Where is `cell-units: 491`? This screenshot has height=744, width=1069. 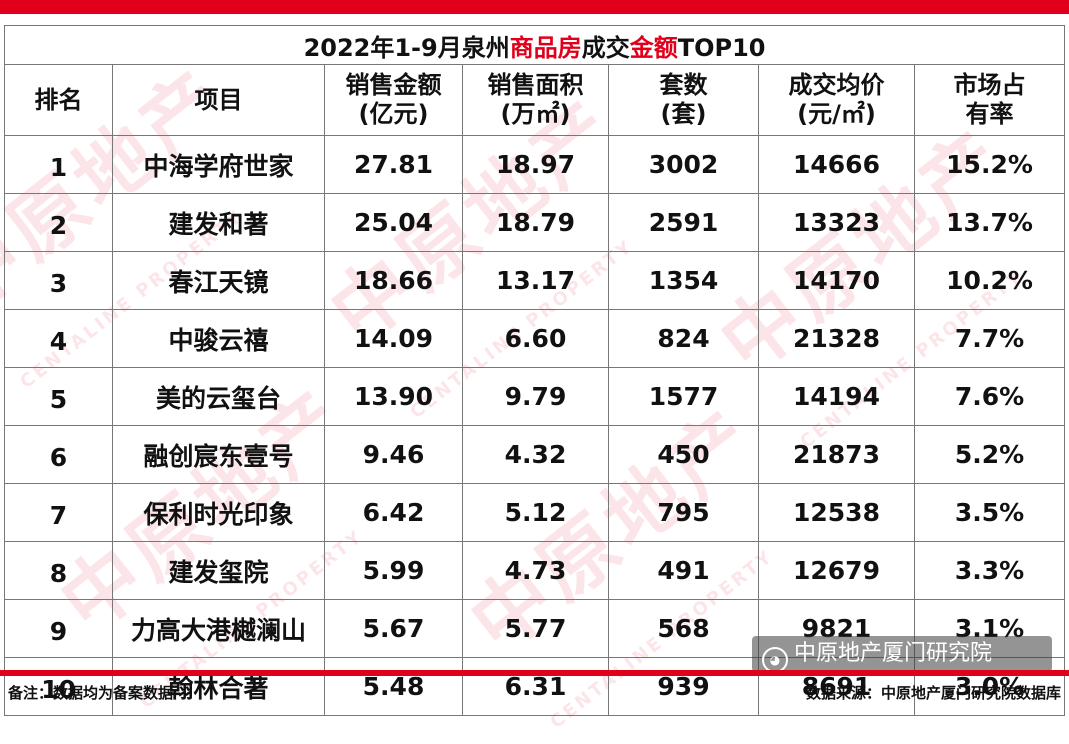 cell-units: 491 is located at coordinates (683, 570).